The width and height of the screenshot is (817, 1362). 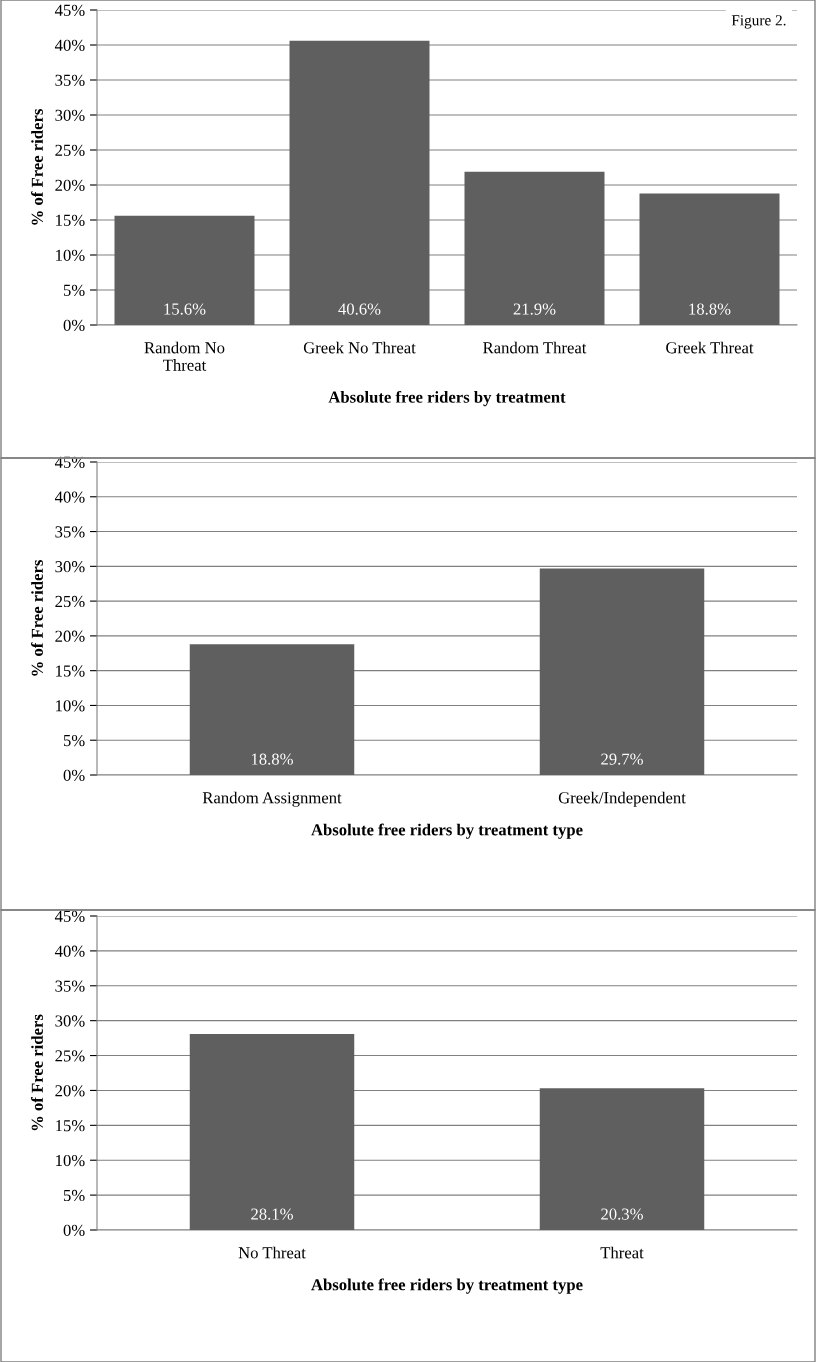 I want to click on x-tick-label: Greek/Independent, so click(x=622, y=799).